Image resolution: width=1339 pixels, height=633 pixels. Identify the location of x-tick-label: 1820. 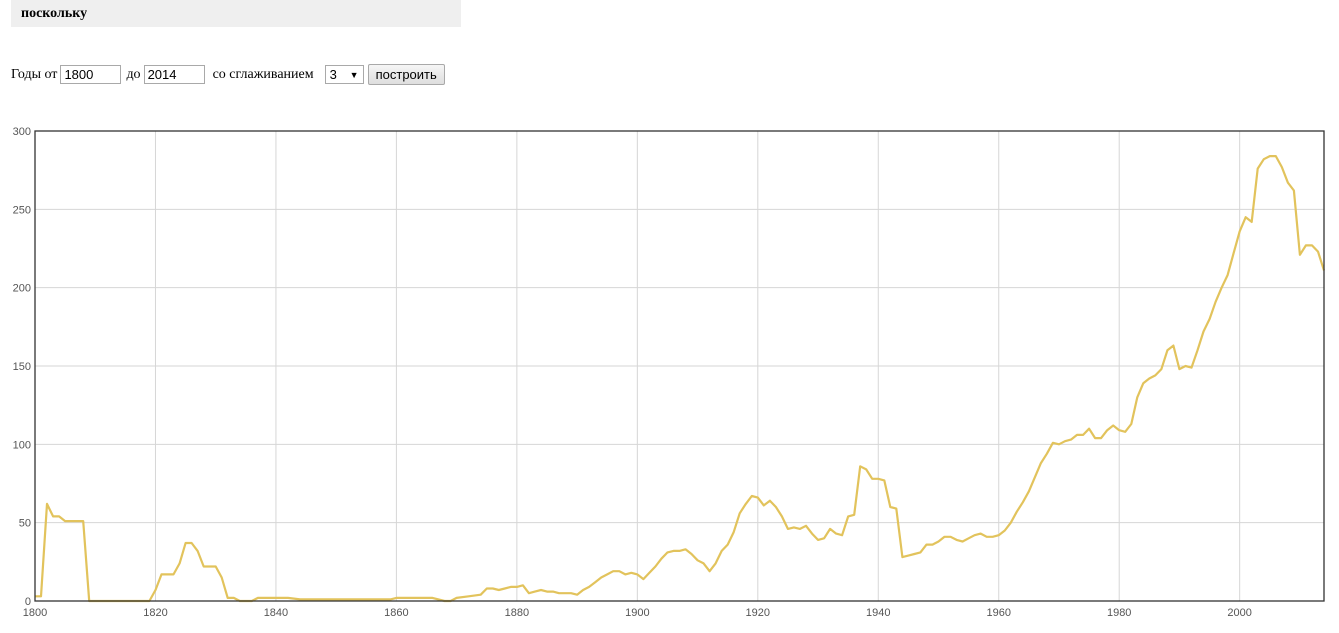
(155, 613).